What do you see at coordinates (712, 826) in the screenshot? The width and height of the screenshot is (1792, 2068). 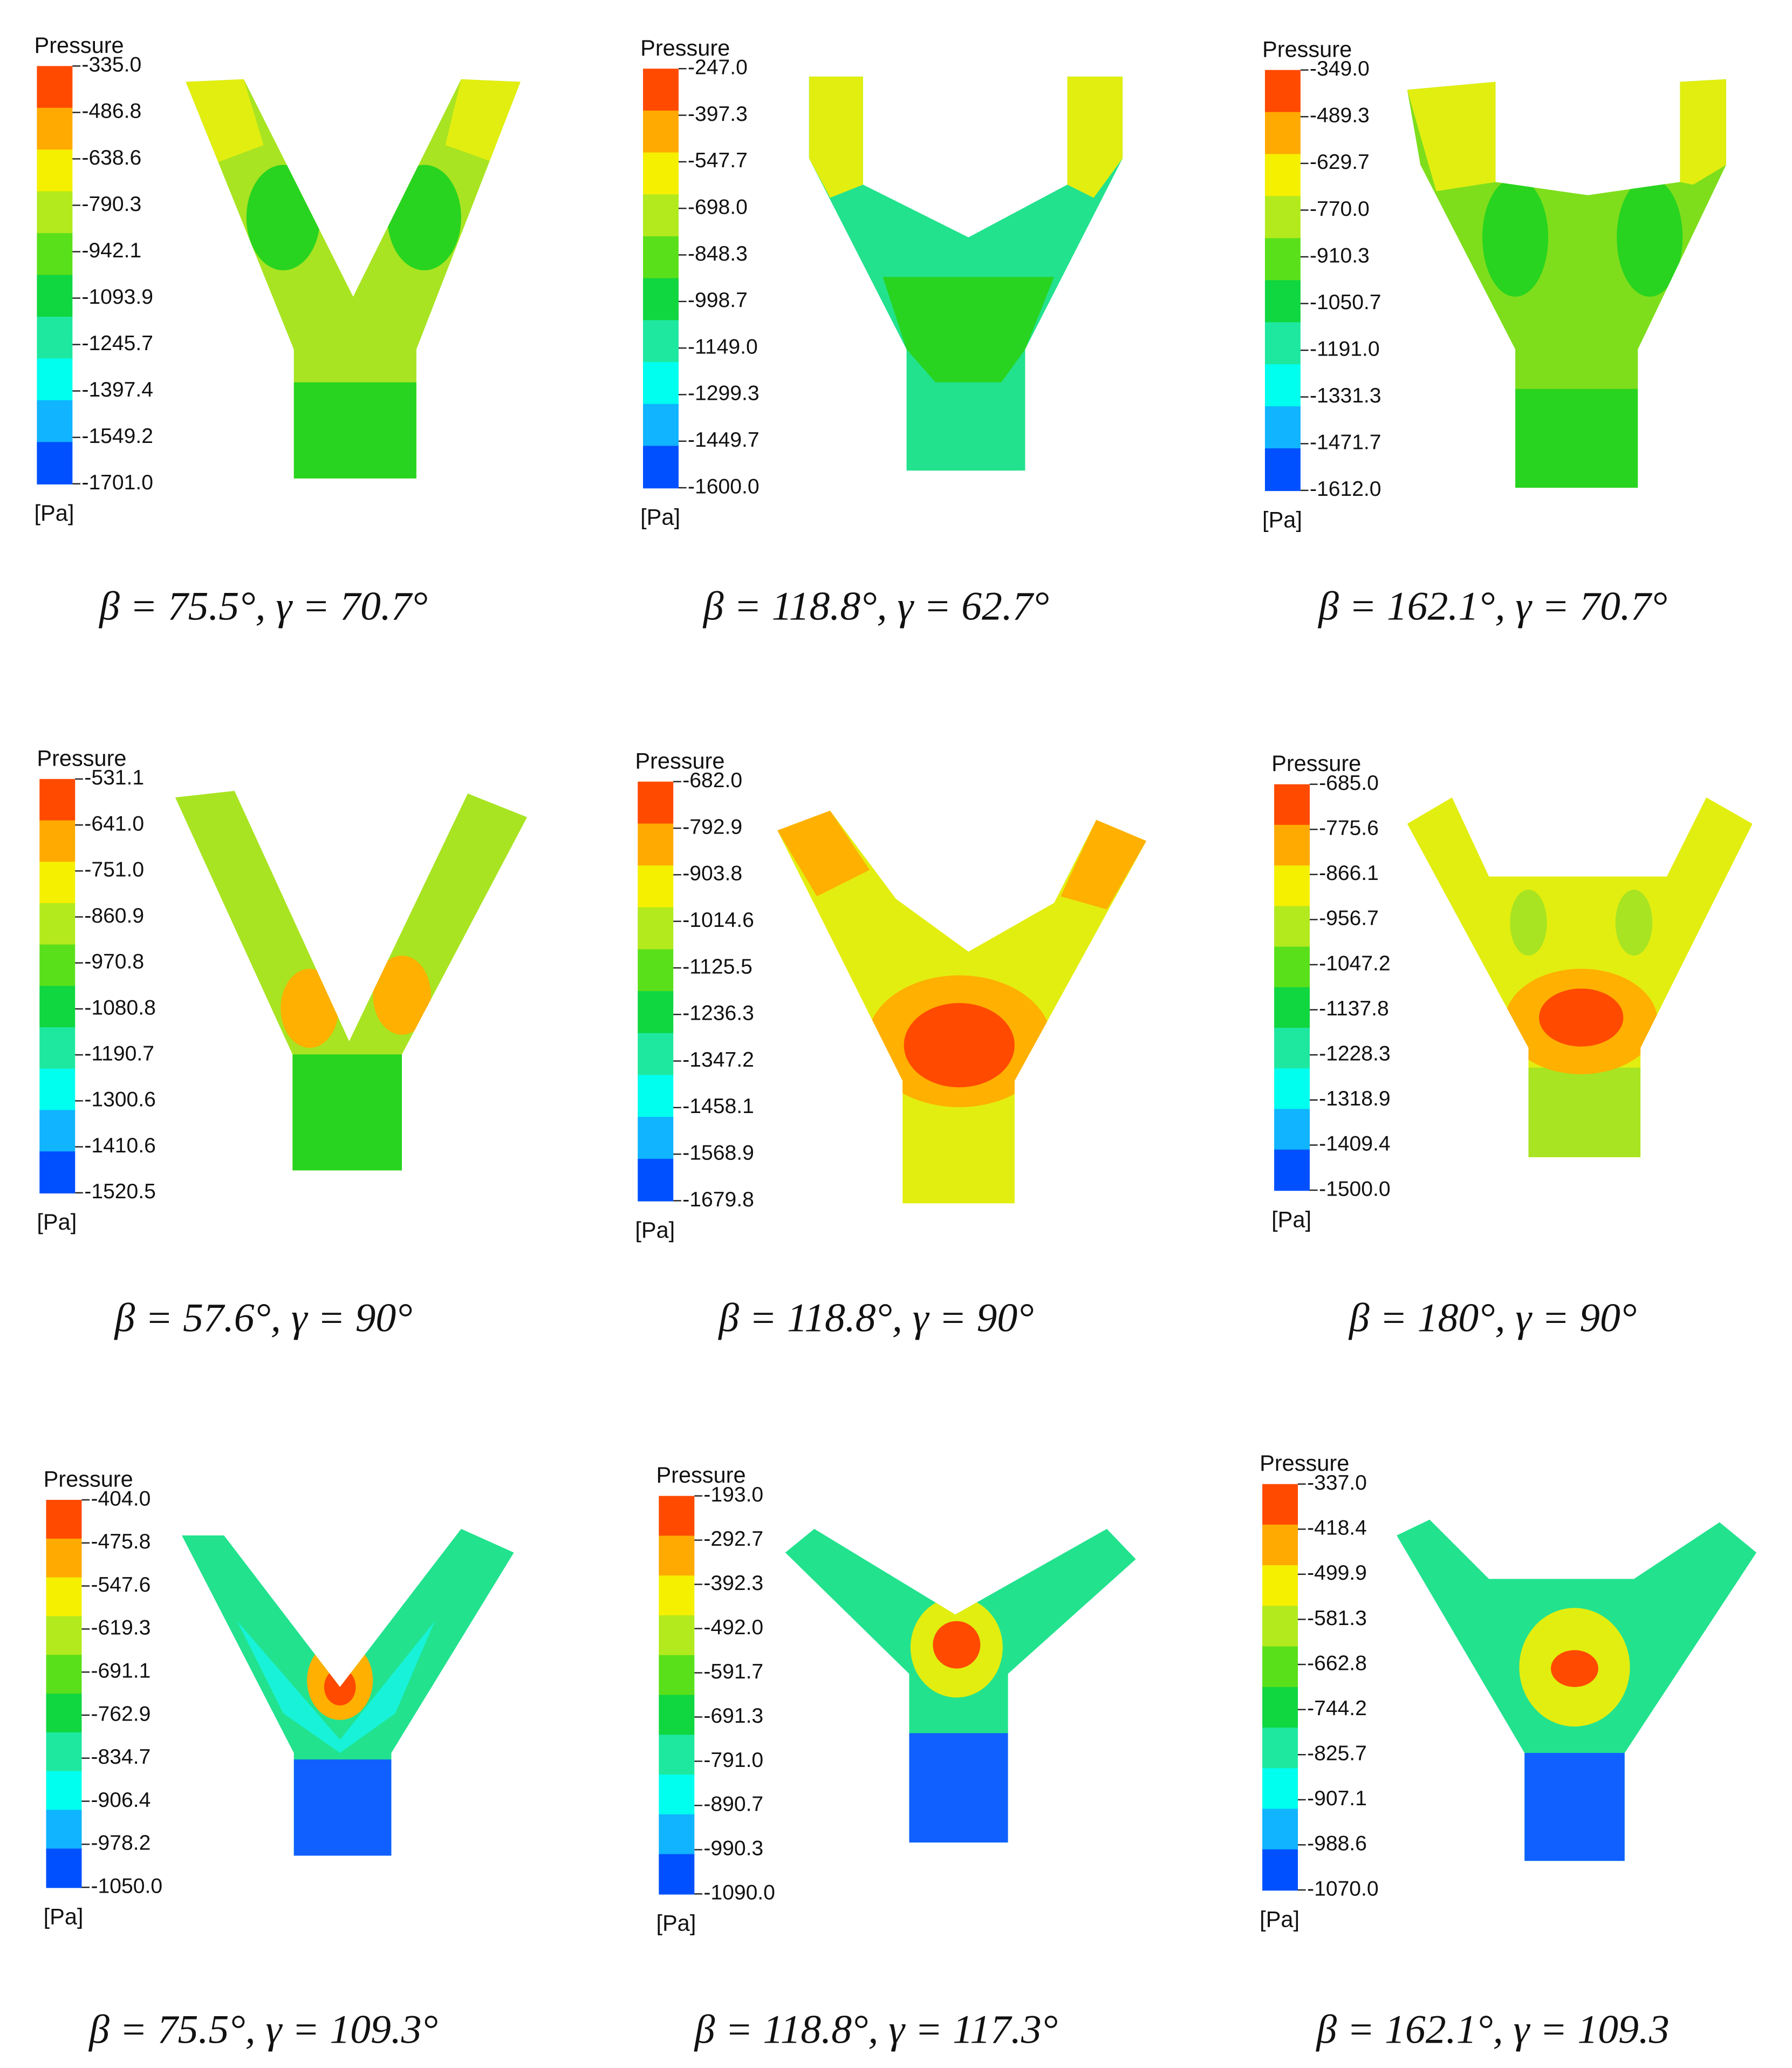 I see `legend-label: -792.9` at bounding box center [712, 826].